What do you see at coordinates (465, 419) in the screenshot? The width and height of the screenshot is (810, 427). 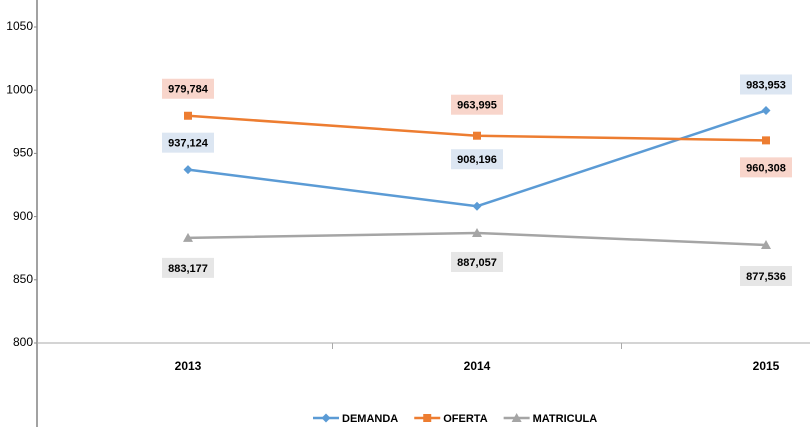 I see `legend-label: OFERTA` at bounding box center [465, 419].